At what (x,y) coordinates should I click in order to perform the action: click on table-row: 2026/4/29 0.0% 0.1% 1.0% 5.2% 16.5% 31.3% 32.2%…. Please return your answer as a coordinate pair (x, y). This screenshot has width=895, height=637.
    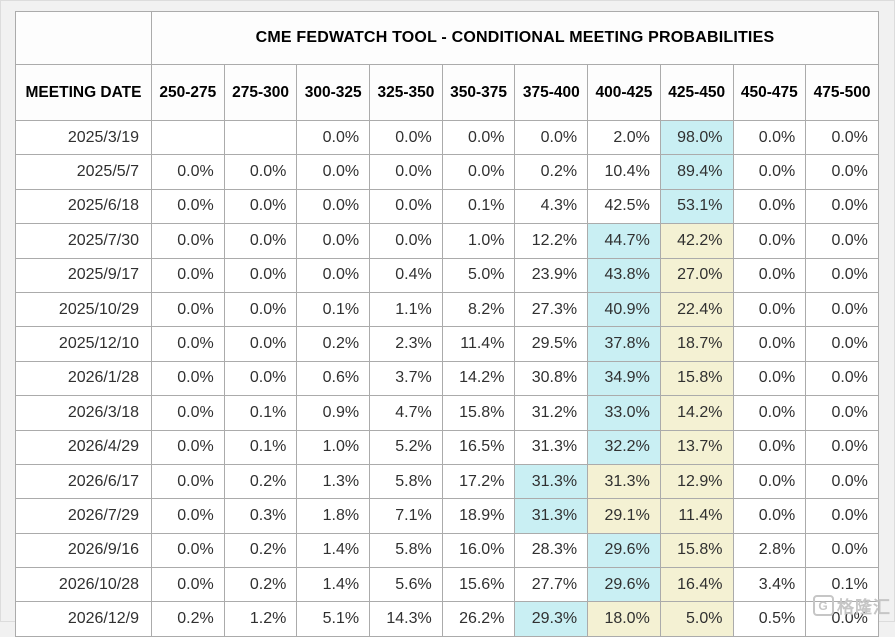
    Looking at the image, I should click on (447, 447).